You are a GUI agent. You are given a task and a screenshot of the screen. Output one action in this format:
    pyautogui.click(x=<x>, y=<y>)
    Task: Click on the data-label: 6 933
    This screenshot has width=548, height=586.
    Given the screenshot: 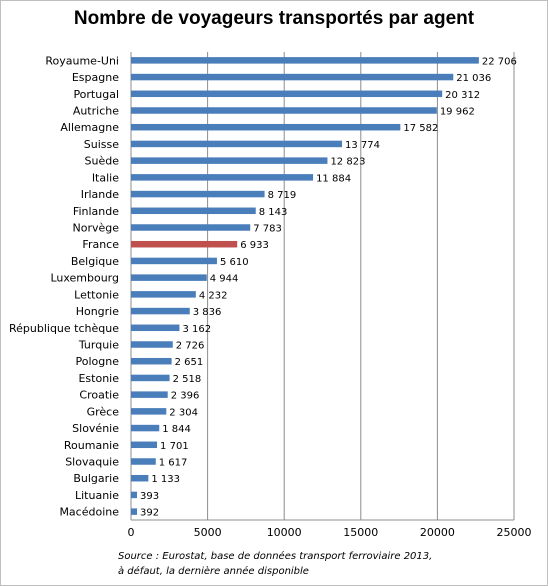 What is the action you would take?
    pyautogui.click(x=254, y=245)
    